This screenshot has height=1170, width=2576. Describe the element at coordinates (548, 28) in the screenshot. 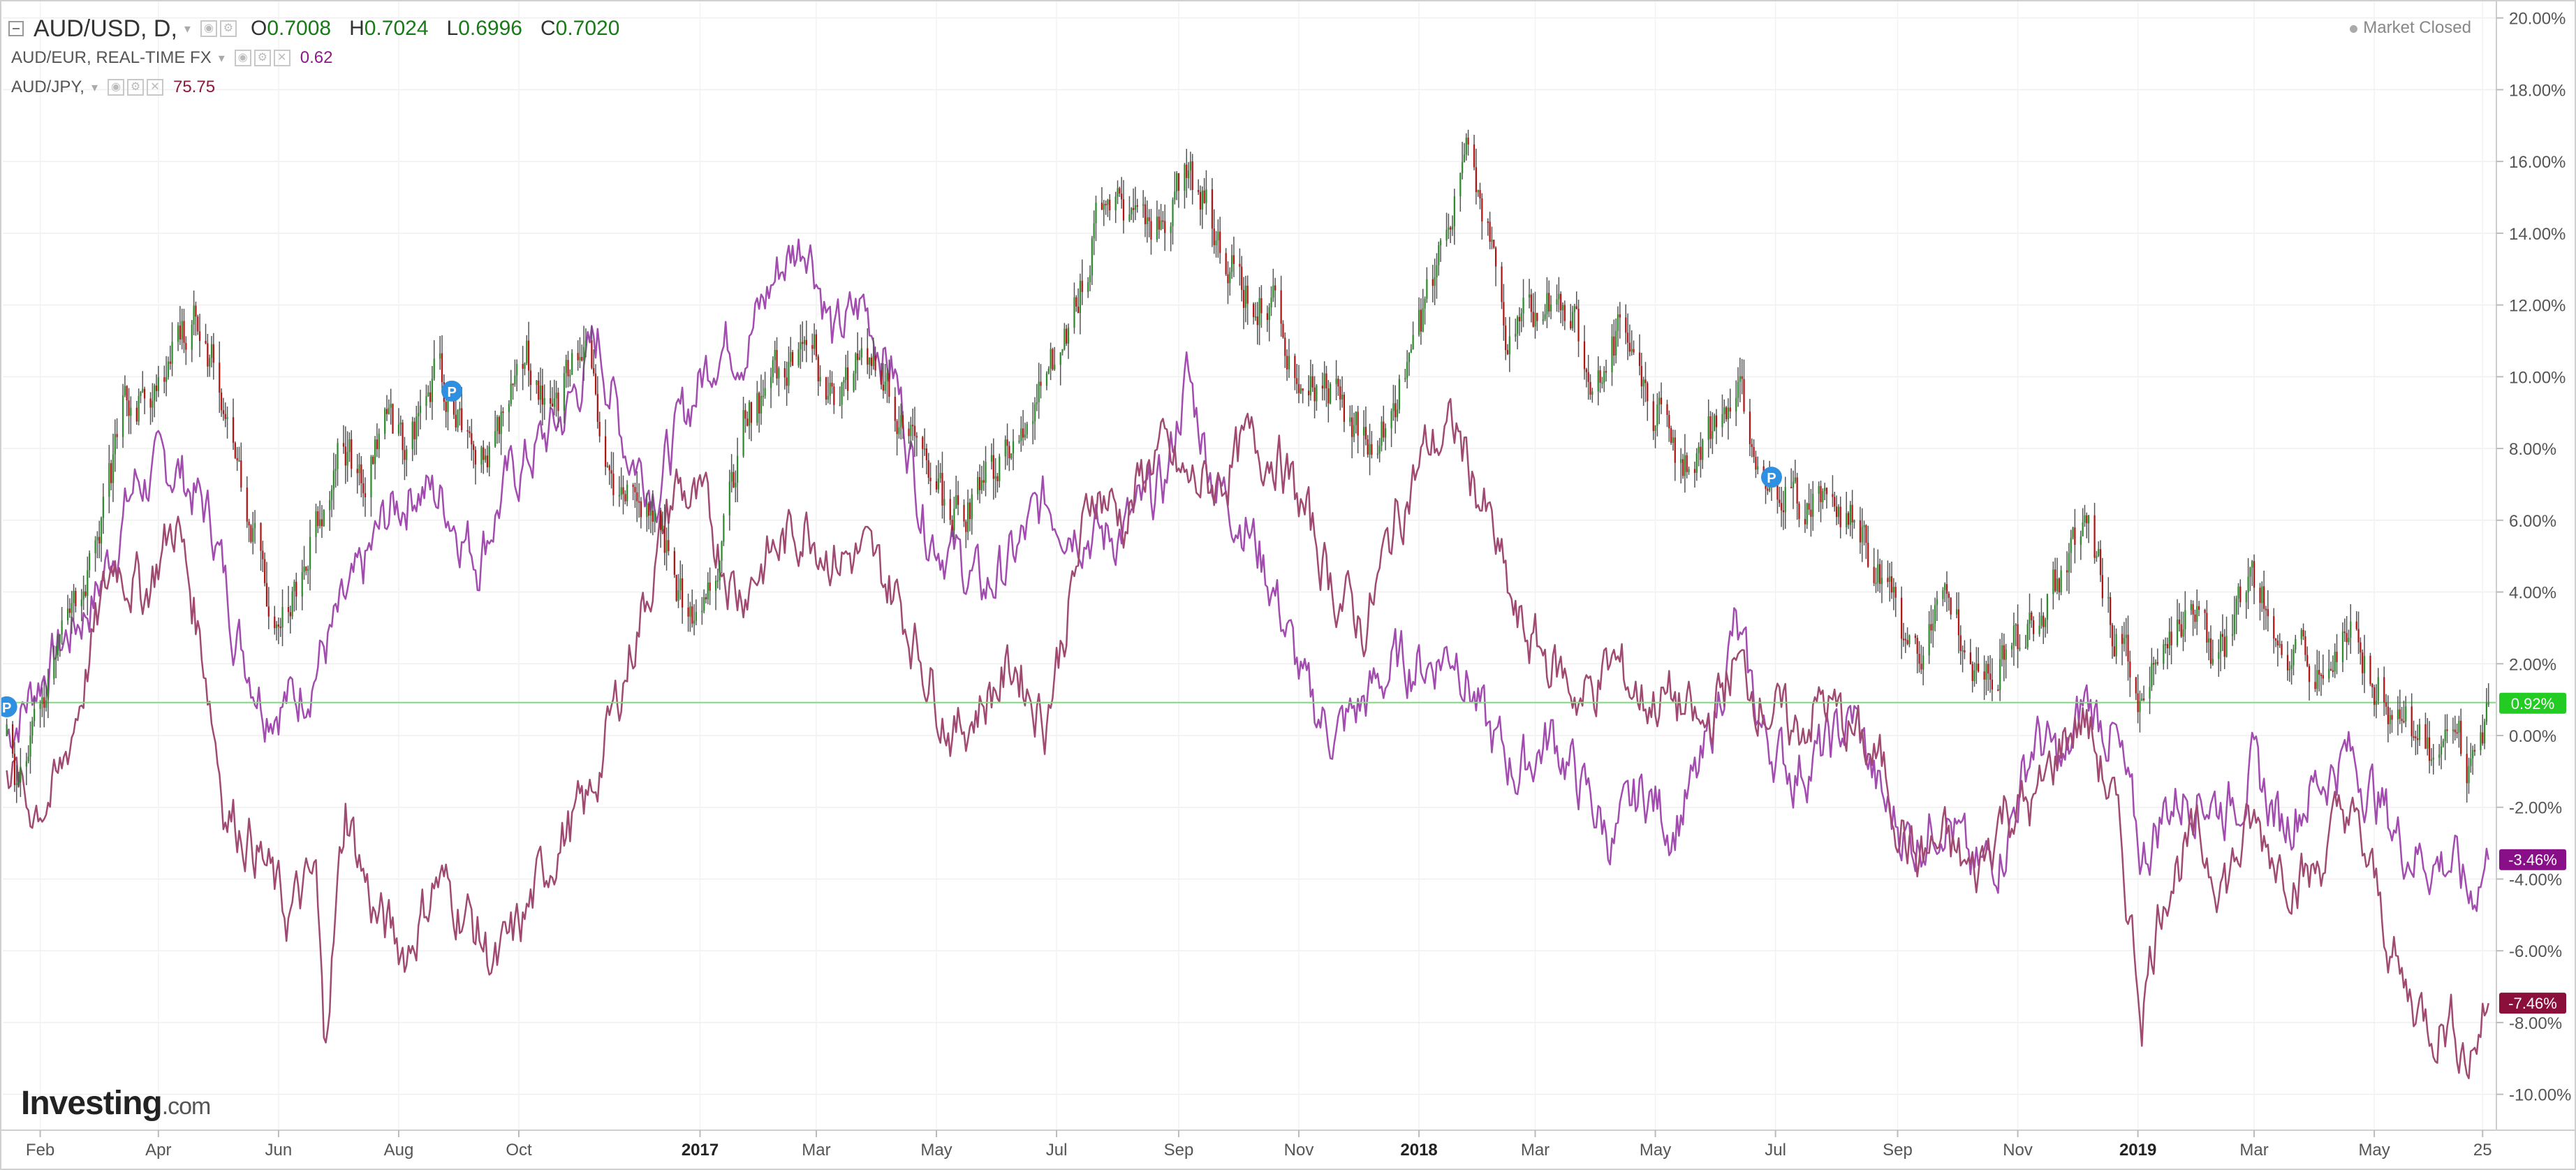

I see `close-label: C` at that location.